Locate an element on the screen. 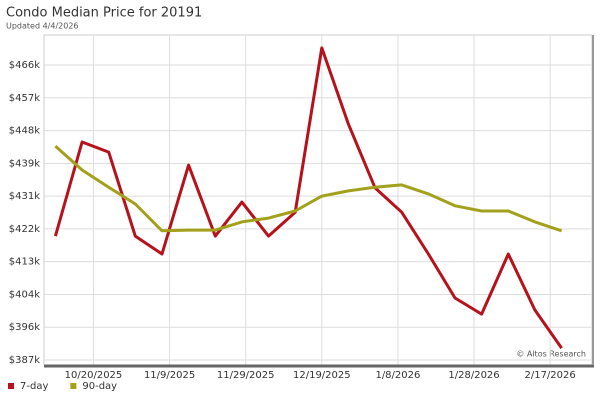 The image size is (600, 400). y-tick-label: $422k is located at coordinates (24, 229).